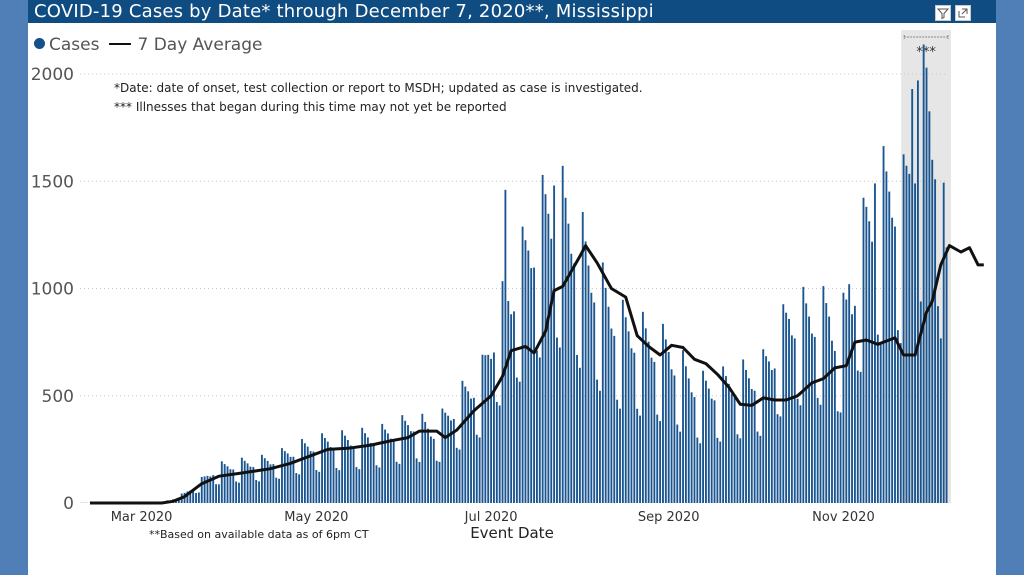 This screenshot has width=1024, height=575. I want to click on x-tick-label: Jul 2020, so click(491, 517).